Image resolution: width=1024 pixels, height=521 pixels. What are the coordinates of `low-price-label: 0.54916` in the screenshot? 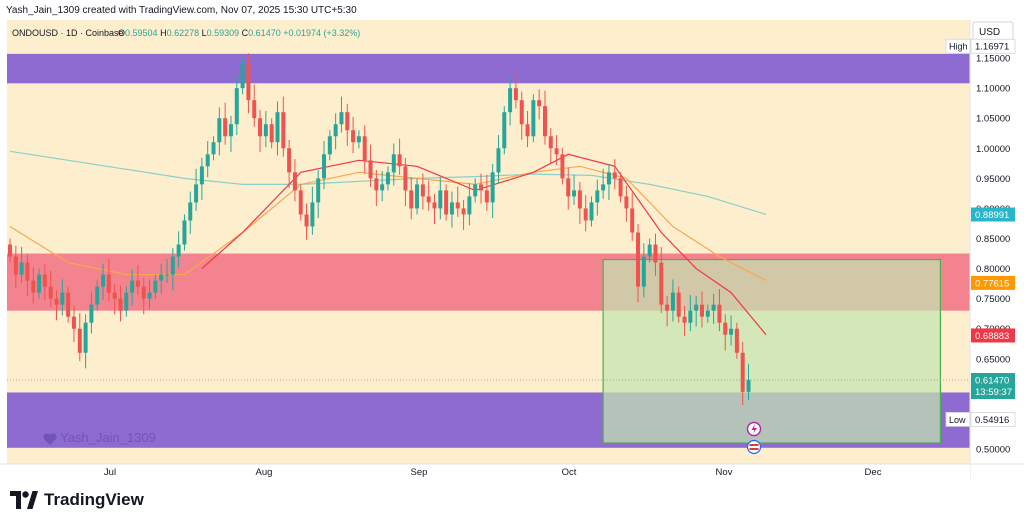 It's located at (992, 420).